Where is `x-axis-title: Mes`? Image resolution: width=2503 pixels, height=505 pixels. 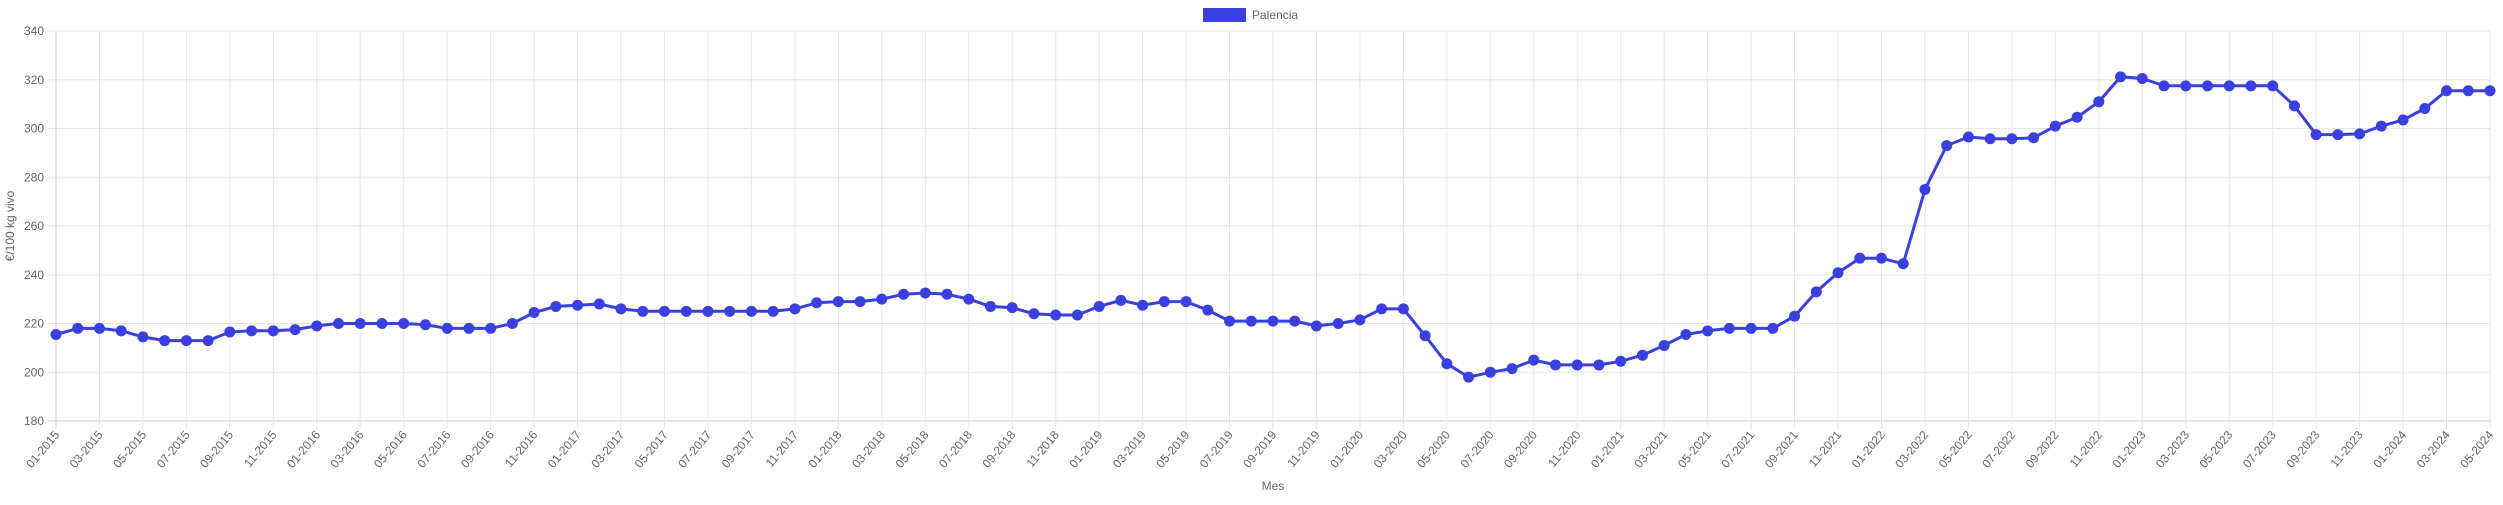 x-axis-title: Mes is located at coordinates (1273, 486).